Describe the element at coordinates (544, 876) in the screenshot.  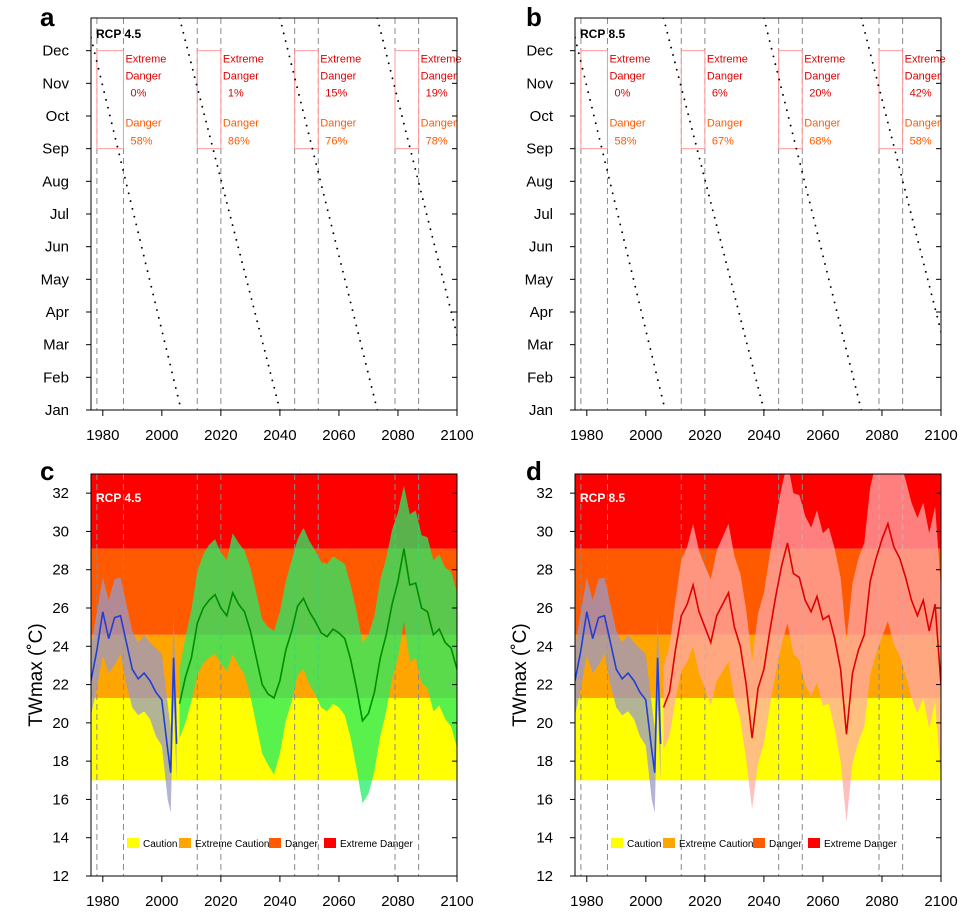
I see `y-tick-label: 12` at that location.